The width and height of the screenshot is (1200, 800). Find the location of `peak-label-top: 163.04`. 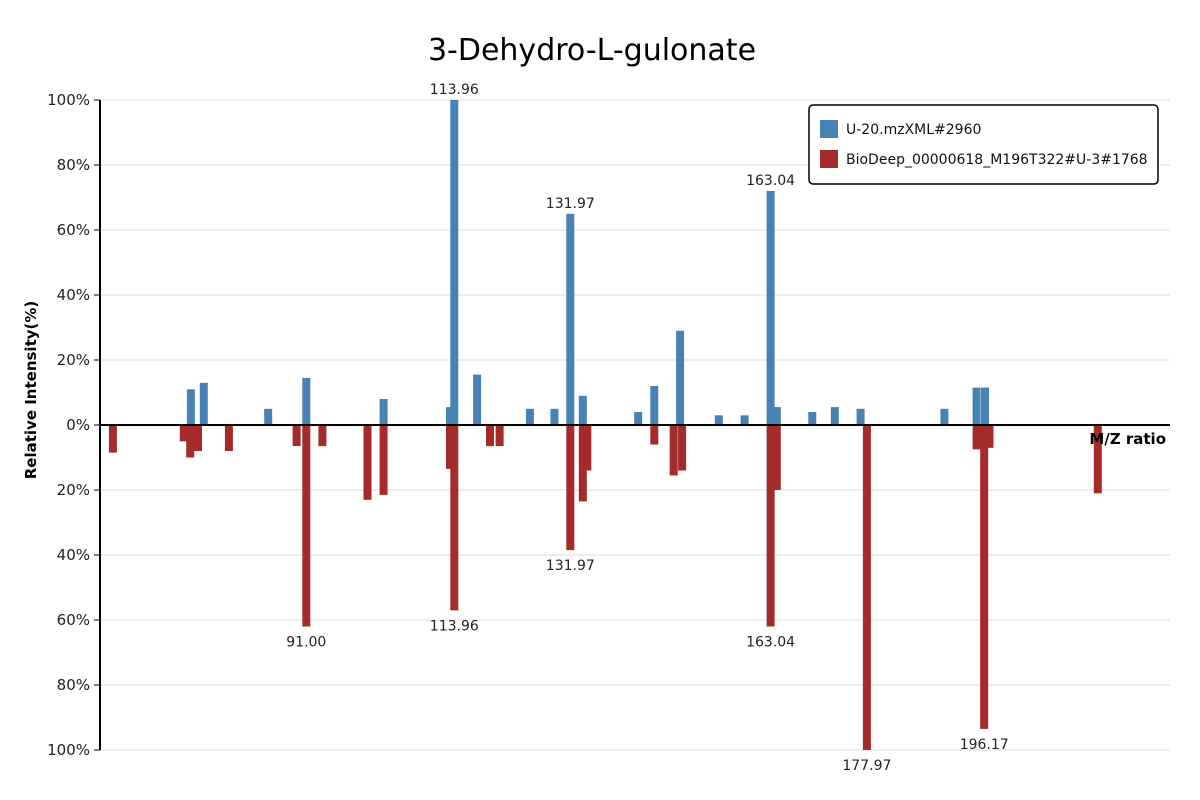

peak-label-top: 163.04 is located at coordinates (770, 181).